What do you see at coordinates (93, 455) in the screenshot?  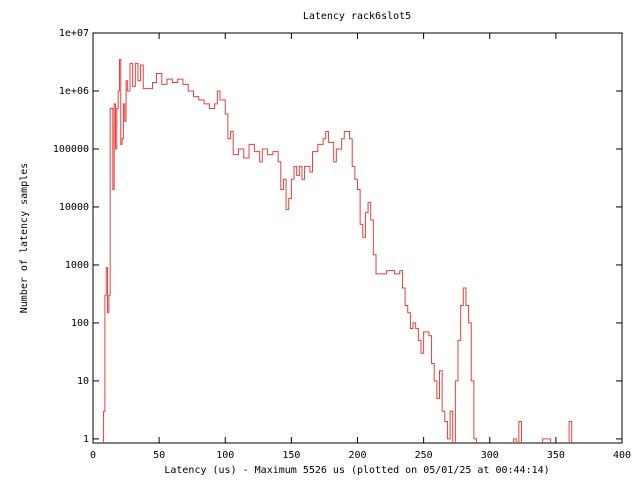 I see `x-tick-label: 0` at bounding box center [93, 455].